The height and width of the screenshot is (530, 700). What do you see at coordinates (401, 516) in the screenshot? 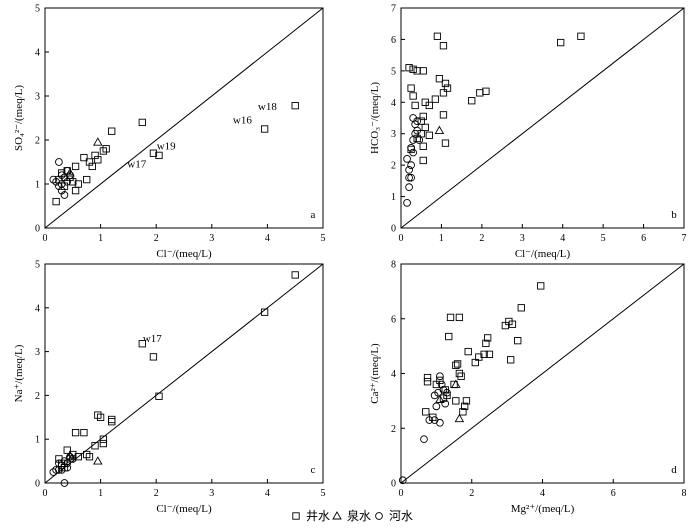
I see `legend-label: 河水` at bounding box center [401, 516].